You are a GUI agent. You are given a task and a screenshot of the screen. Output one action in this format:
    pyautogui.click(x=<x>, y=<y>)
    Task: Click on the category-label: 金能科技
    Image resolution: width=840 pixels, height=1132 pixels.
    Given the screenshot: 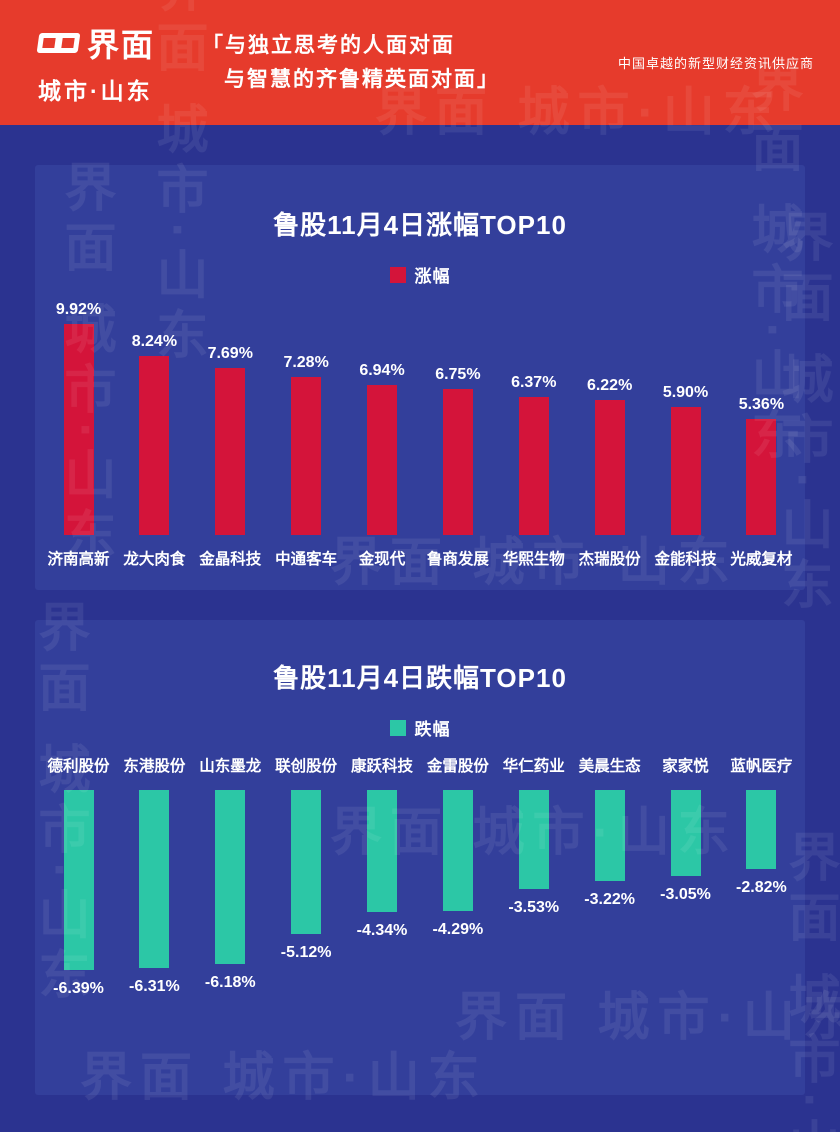 What is the action you would take?
    pyautogui.click(x=685, y=559)
    